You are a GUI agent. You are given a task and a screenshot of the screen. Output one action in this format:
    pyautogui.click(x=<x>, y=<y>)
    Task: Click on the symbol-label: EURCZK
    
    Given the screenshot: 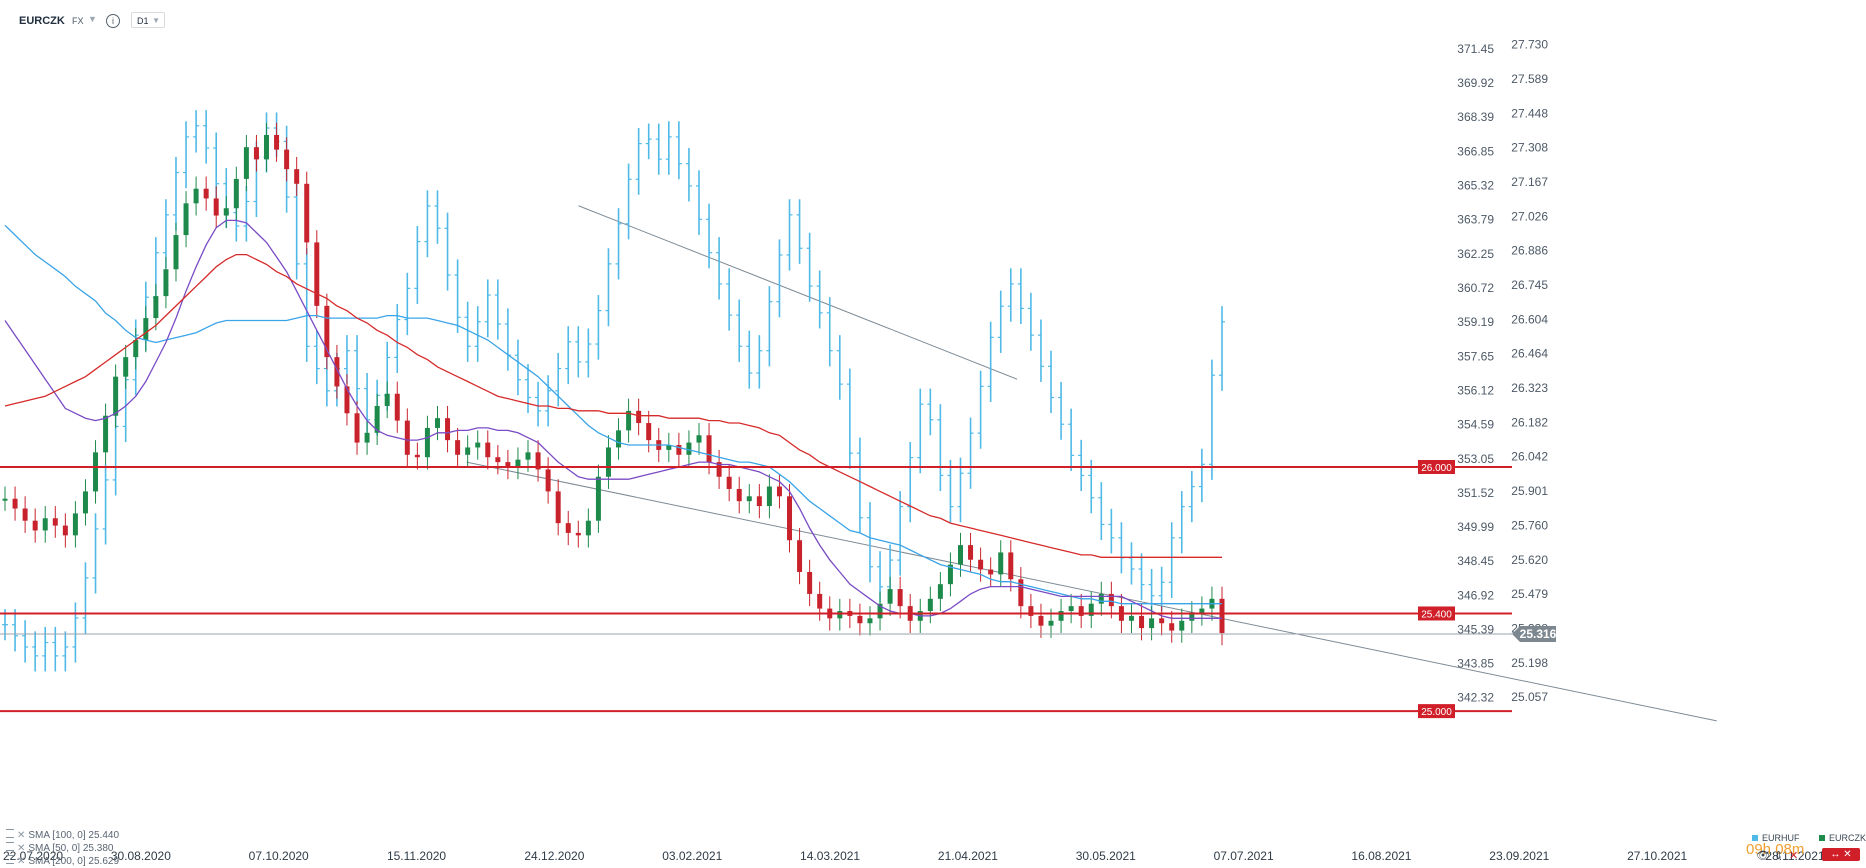 What is the action you would take?
    pyautogui.click(x=42, y=21)
    